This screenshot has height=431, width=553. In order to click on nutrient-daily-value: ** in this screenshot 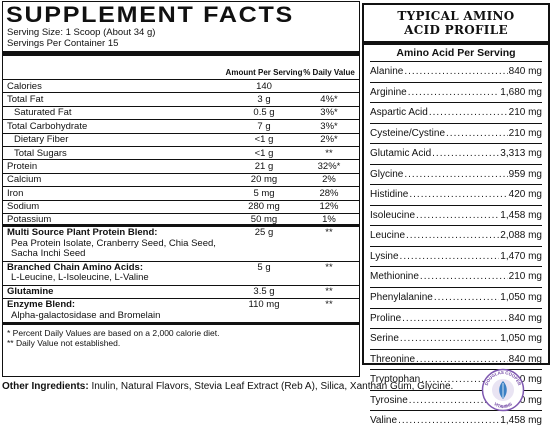, I will do `click(329, 153)`.